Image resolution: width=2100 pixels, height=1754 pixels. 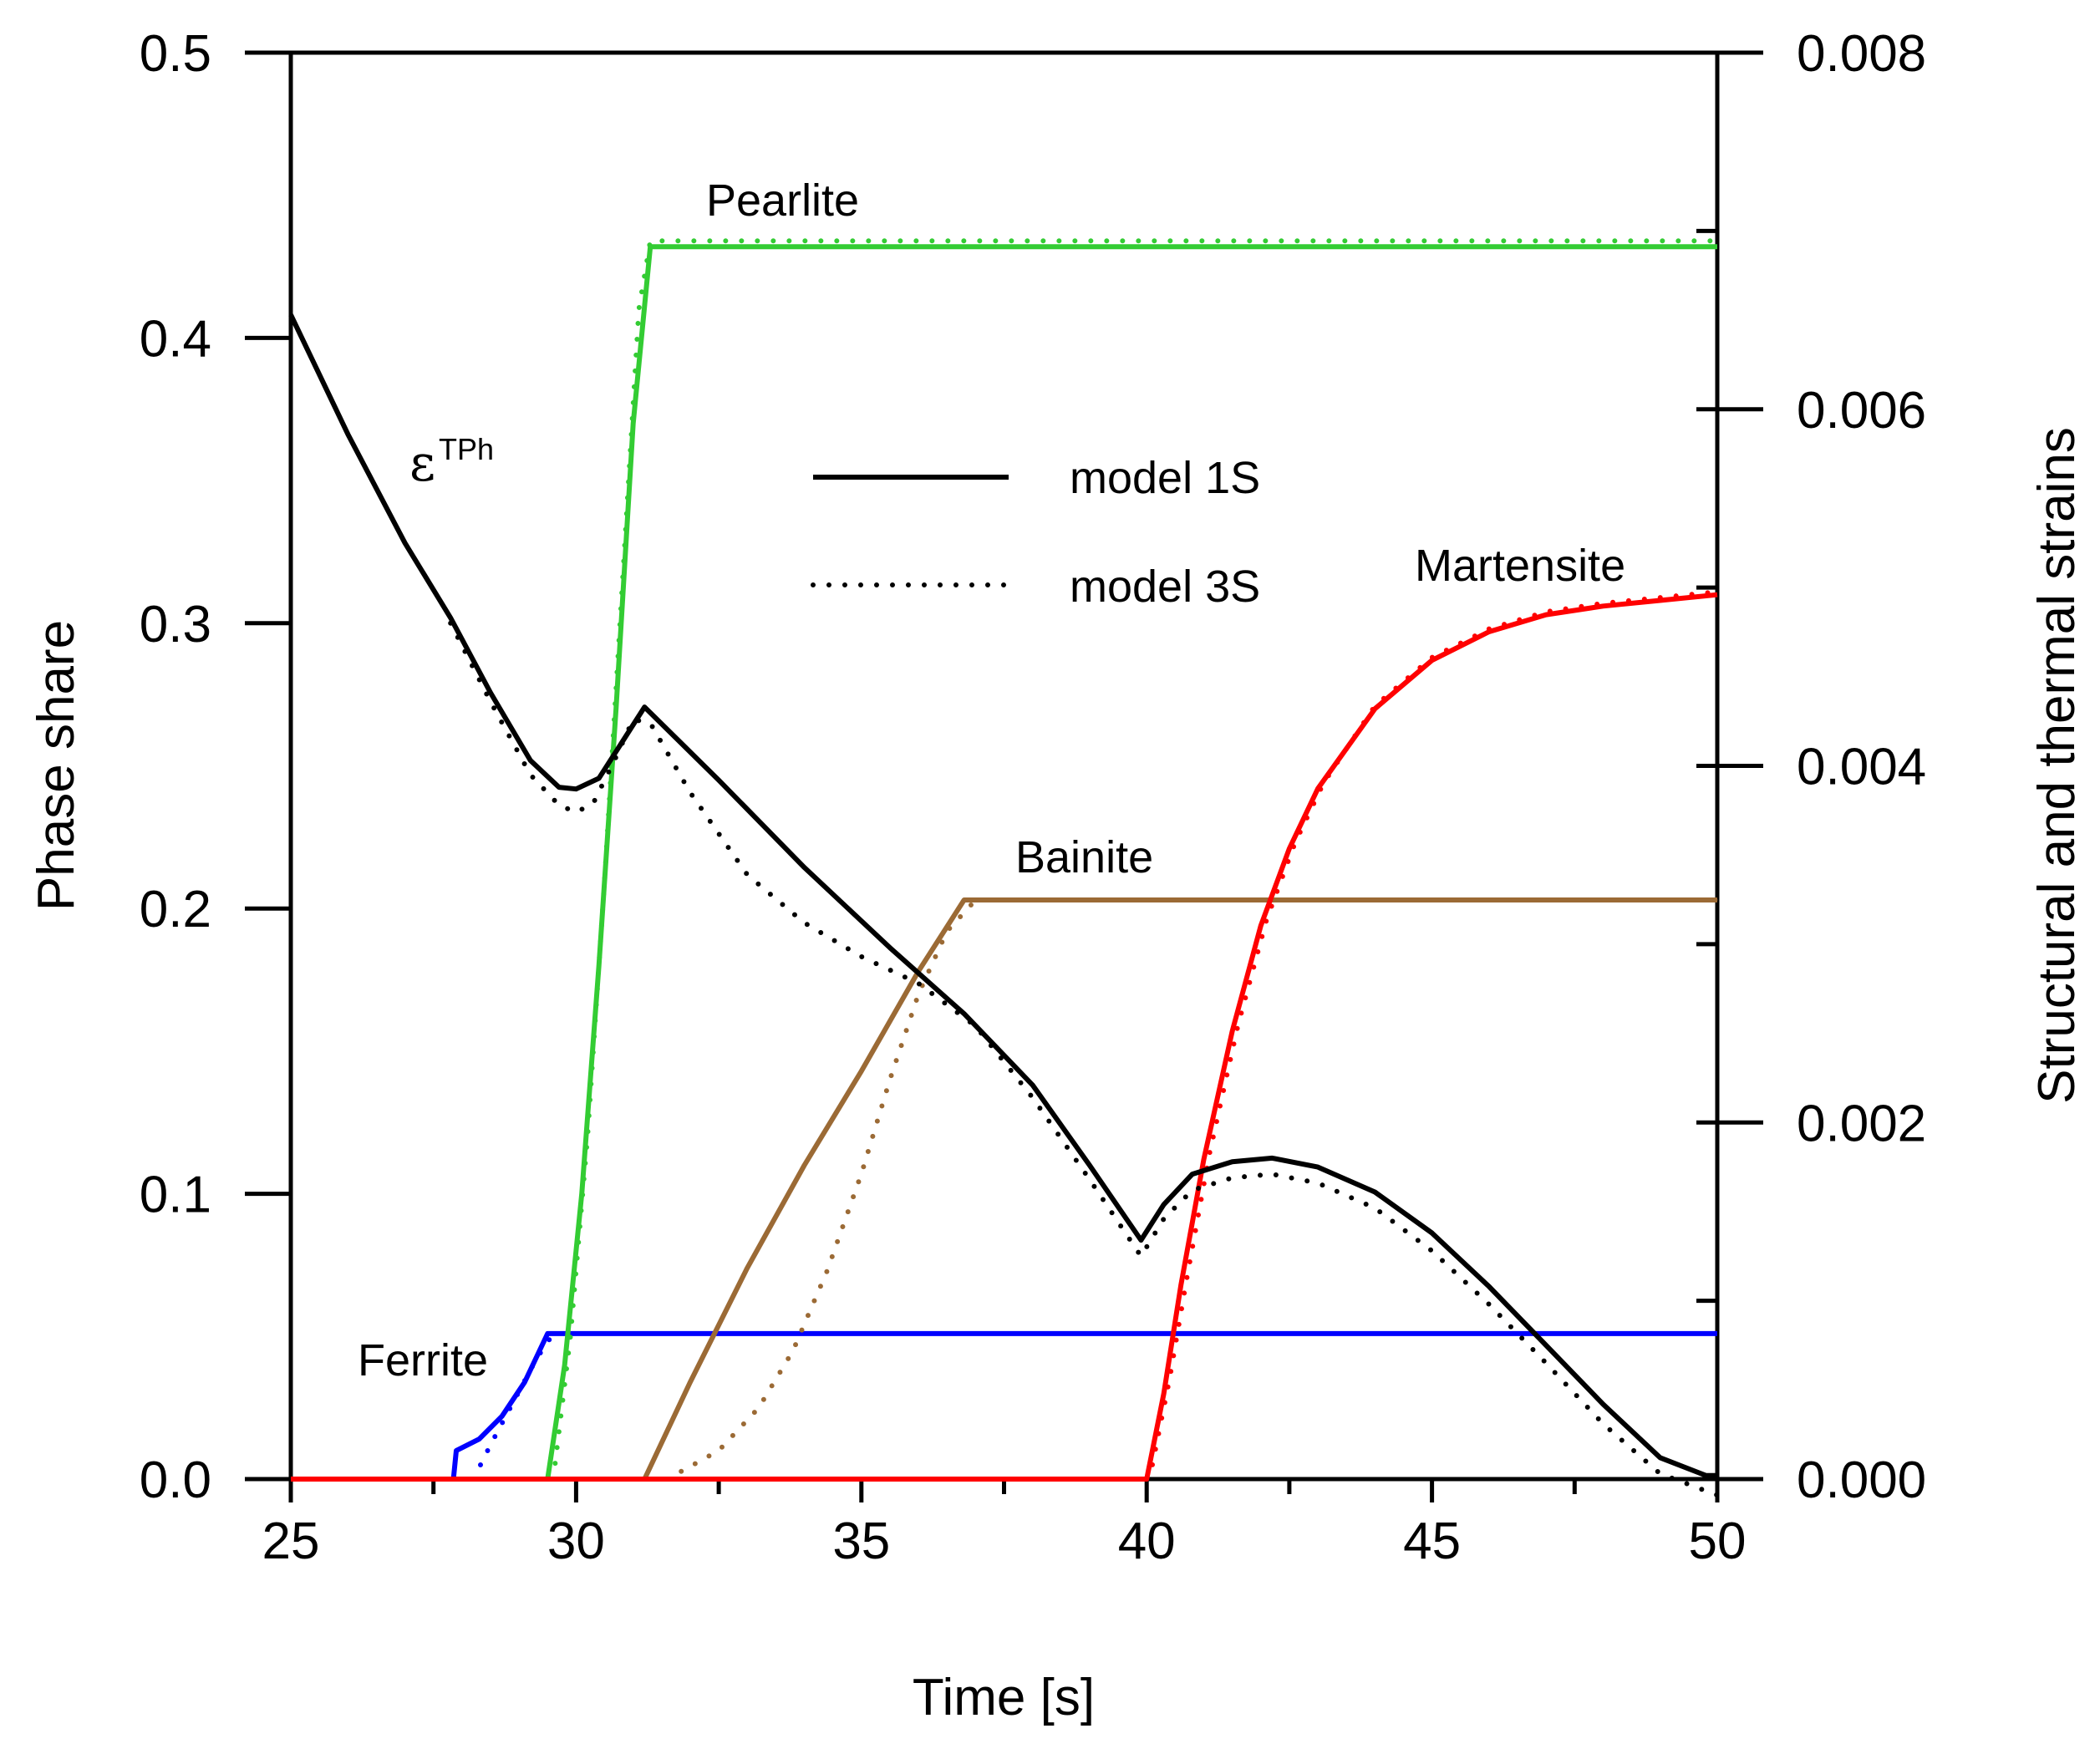 I want to click on martensite-label: Martensite, so click(x=1520, y=566).